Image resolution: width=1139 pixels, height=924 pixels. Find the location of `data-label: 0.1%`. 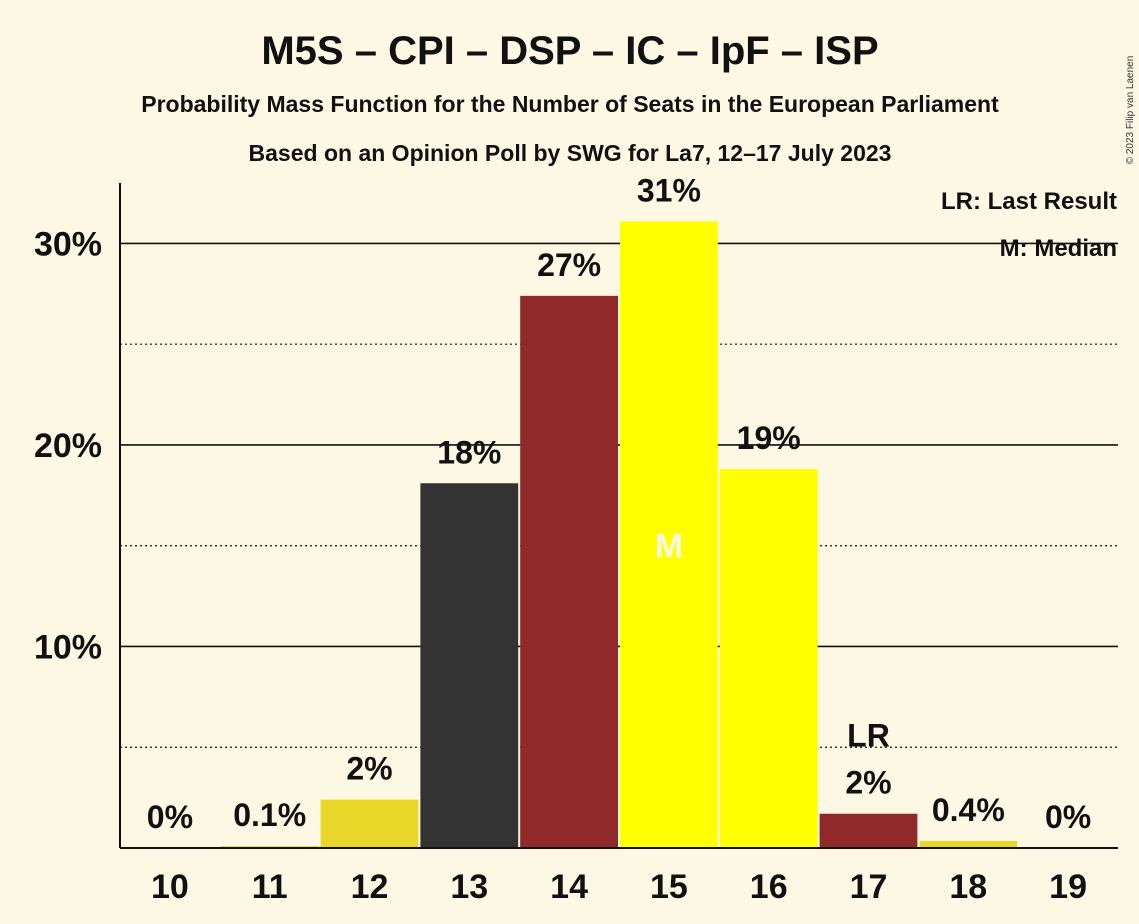

data-label: 0.1% is located at coordinates (269, 815).